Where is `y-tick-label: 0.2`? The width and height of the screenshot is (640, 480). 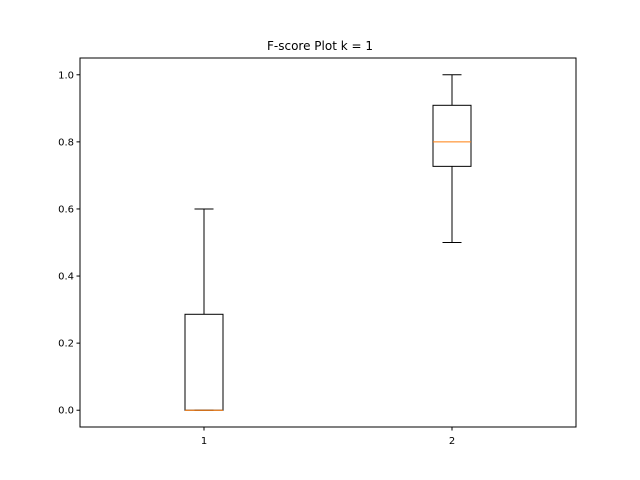
y-tick-label: 0.2 is located at coordinates (66, 344).